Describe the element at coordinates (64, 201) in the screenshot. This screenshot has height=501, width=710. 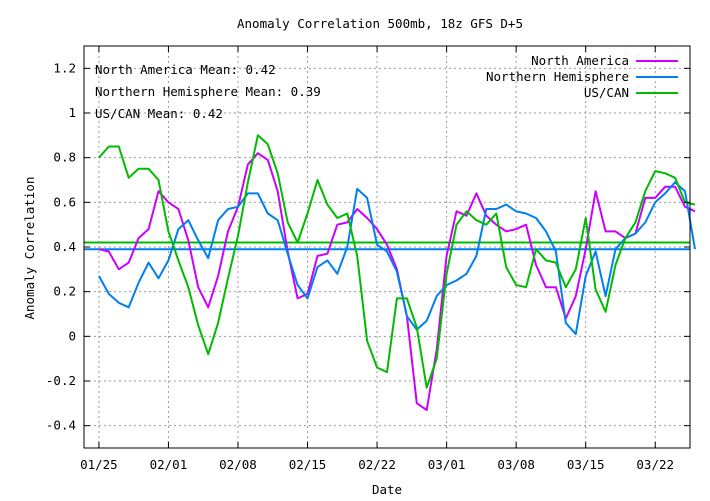
I see `y-tick-label: 0.6` at that location.